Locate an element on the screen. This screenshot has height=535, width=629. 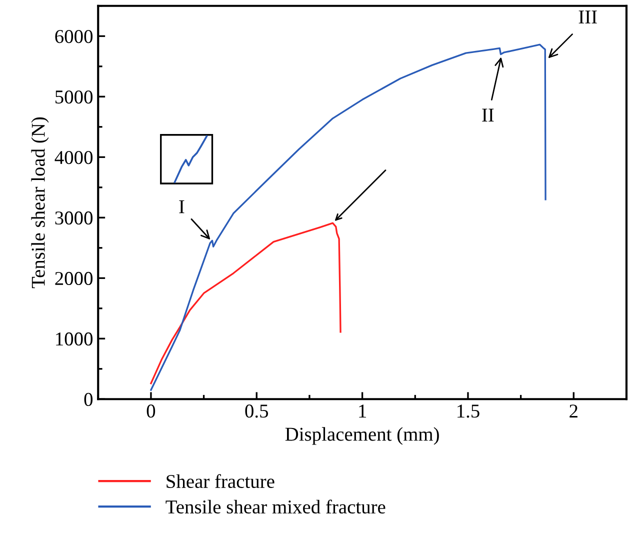
y-tick-label: 1000 is located at coordinates (74, 339).